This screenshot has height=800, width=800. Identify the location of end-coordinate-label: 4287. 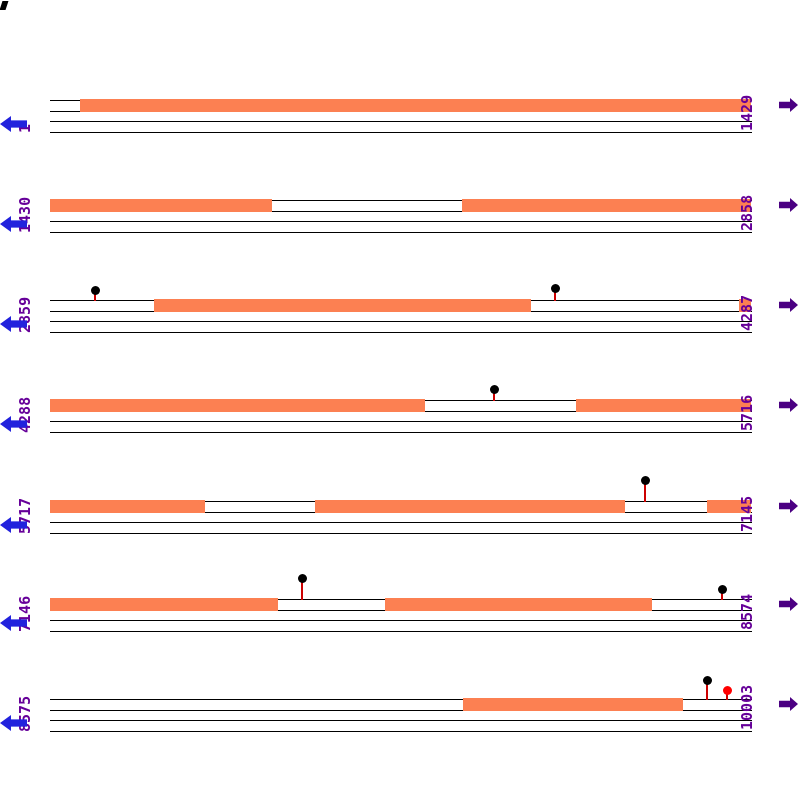
(747, 312).